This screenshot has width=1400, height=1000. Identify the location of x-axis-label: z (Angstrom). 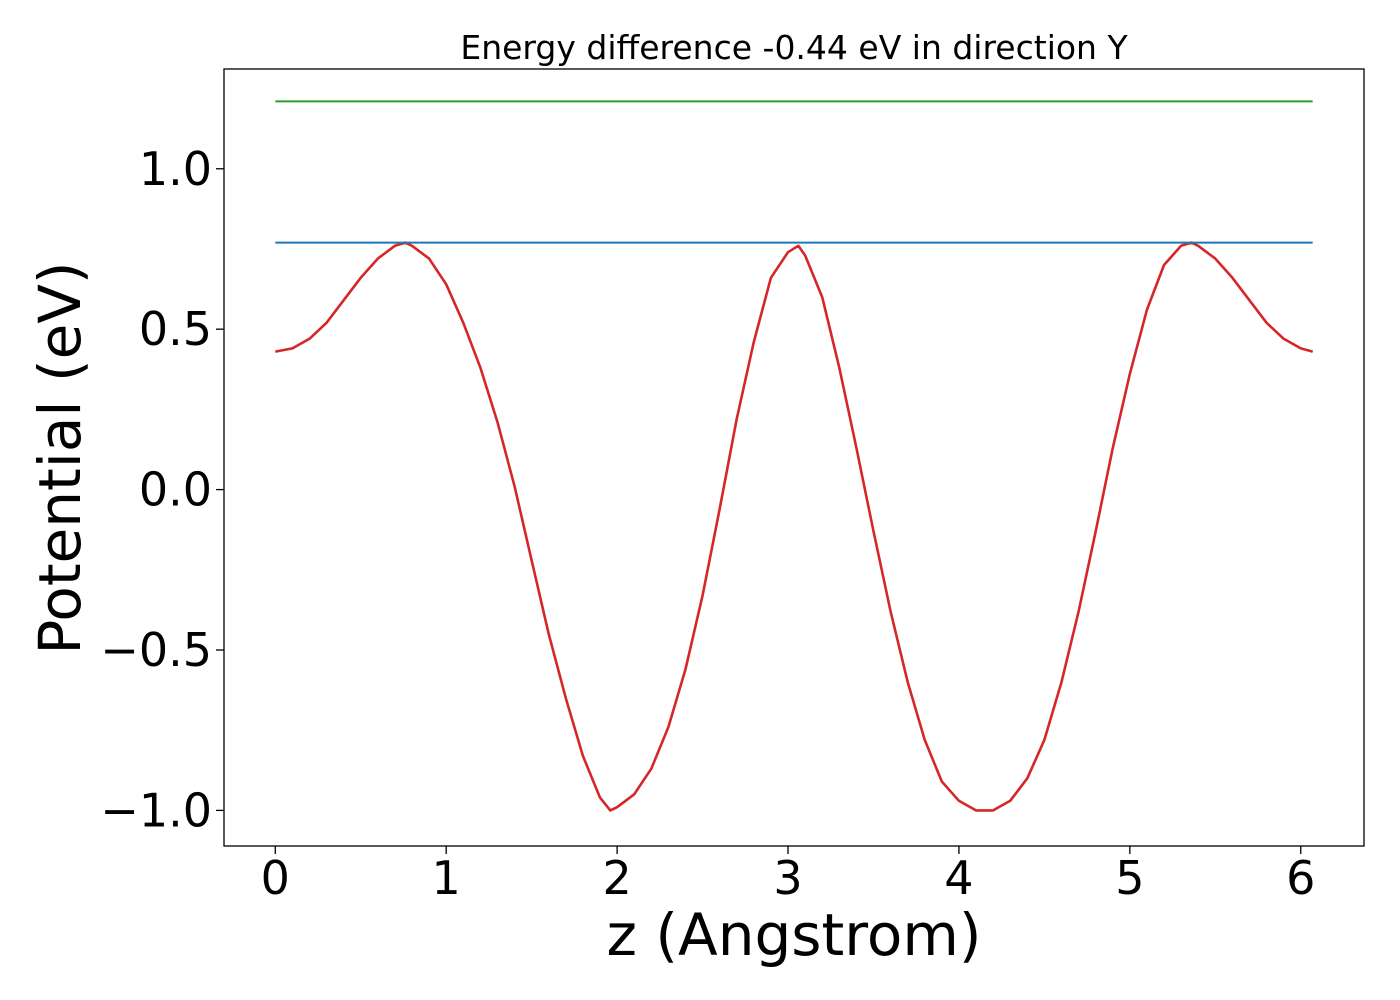
(794, 935).